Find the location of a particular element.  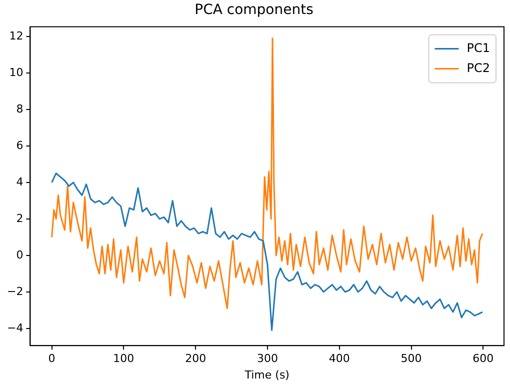

x-axis-title: Time (s) is located at coordinates (267, 375).